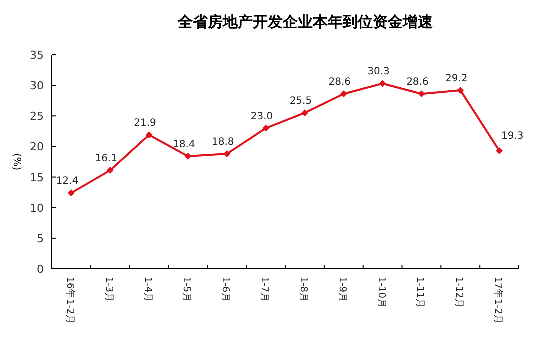  Describe the element at coordinates (40, 239) in the screenshot. I see `y-tick-label: 5` at that location.